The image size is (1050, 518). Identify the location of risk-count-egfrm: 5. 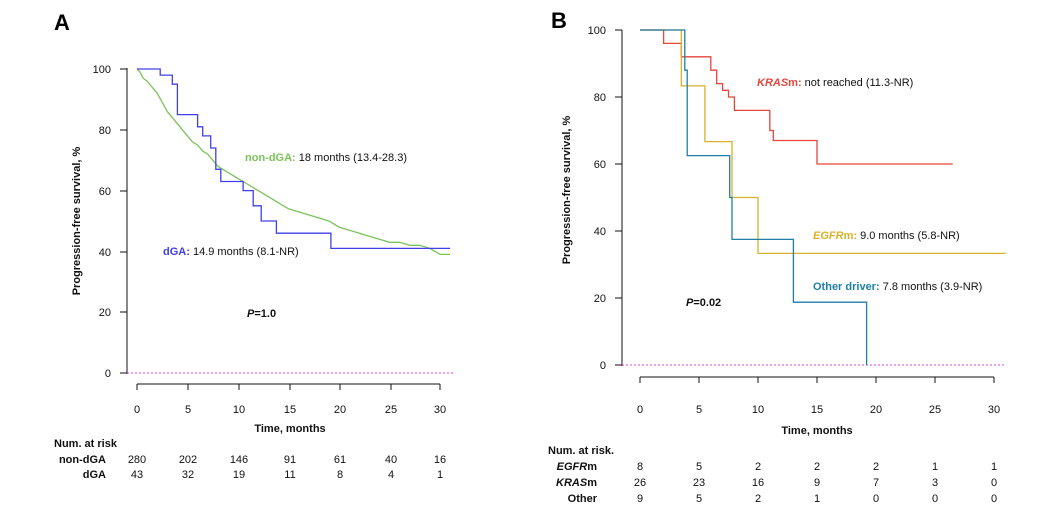
(699, 467).